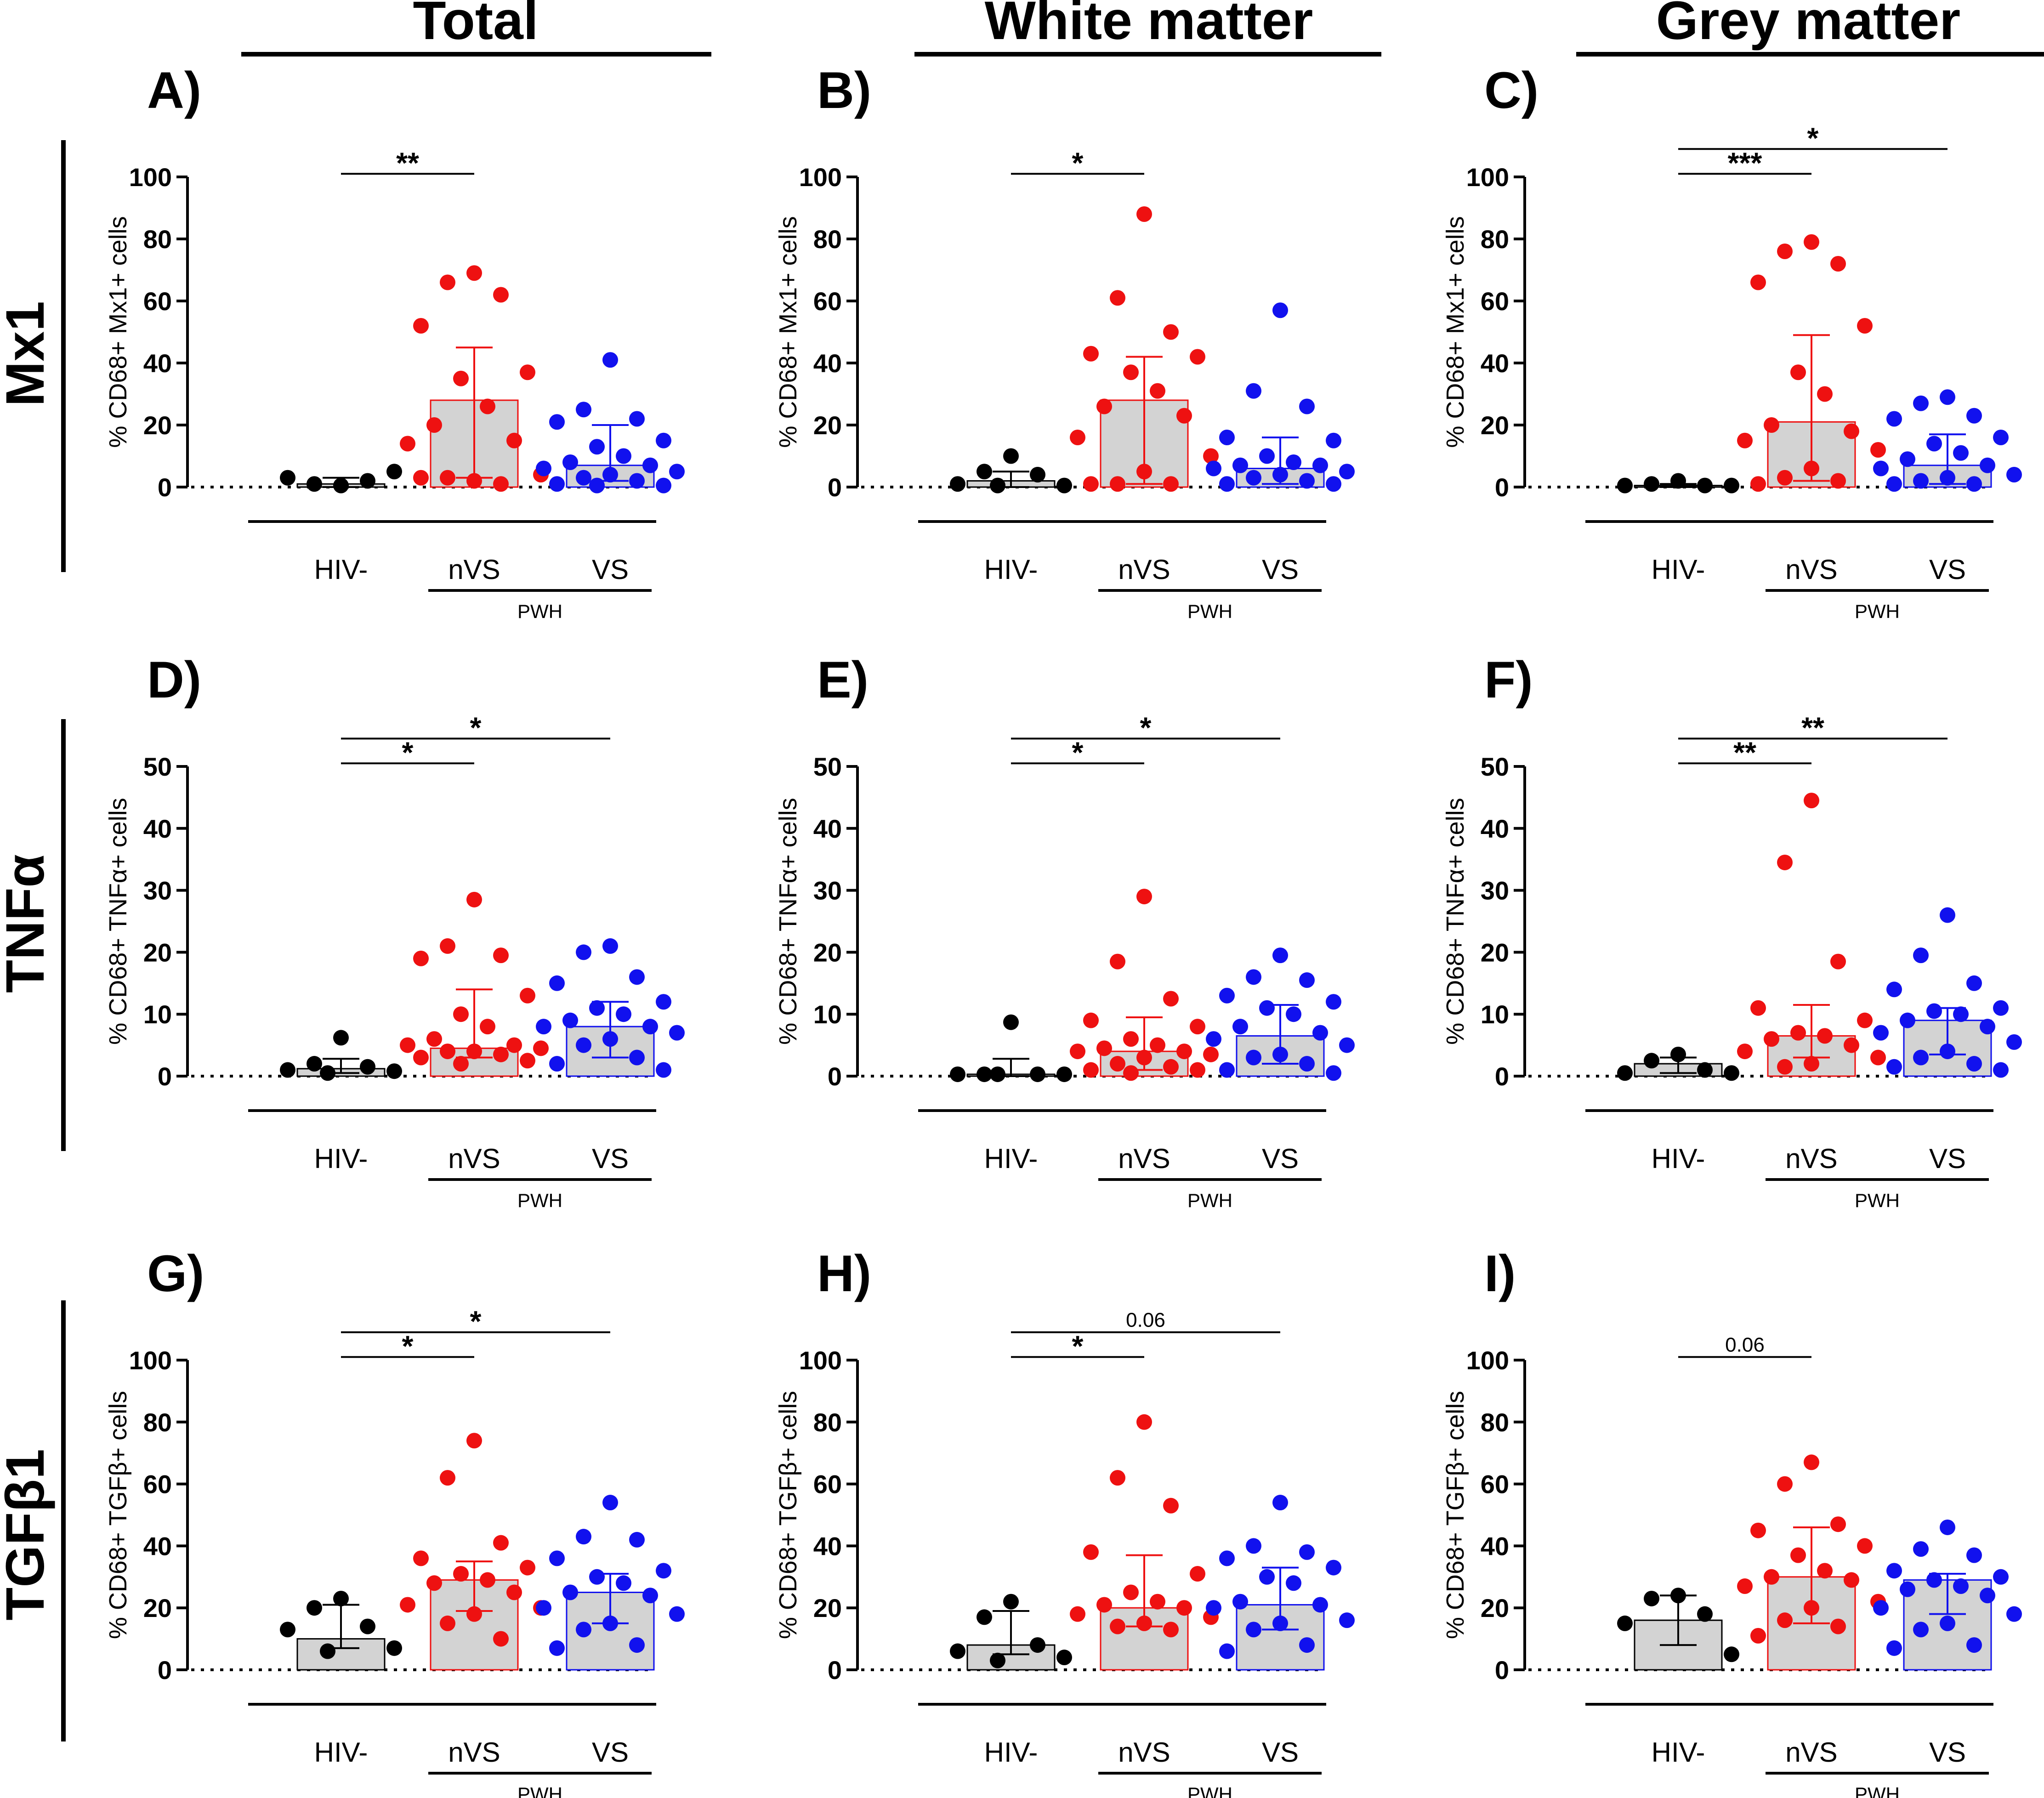  I want to click on column-header-total: Total, so click(476, 28).